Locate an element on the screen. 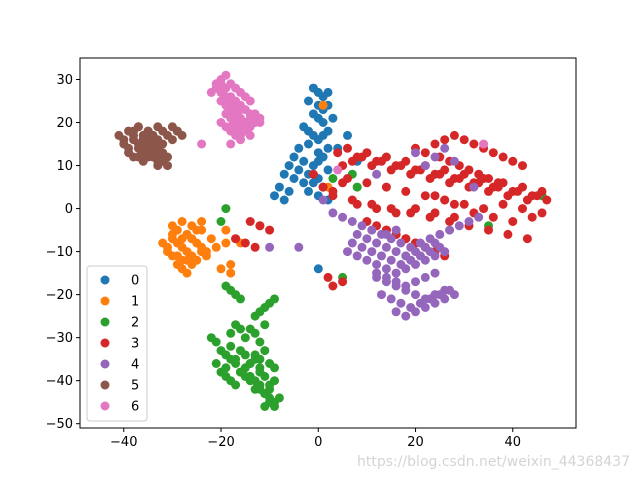 The height and width of the screenshot is (480, 640). legend-label: 6 is located at coordinates (135, 407).